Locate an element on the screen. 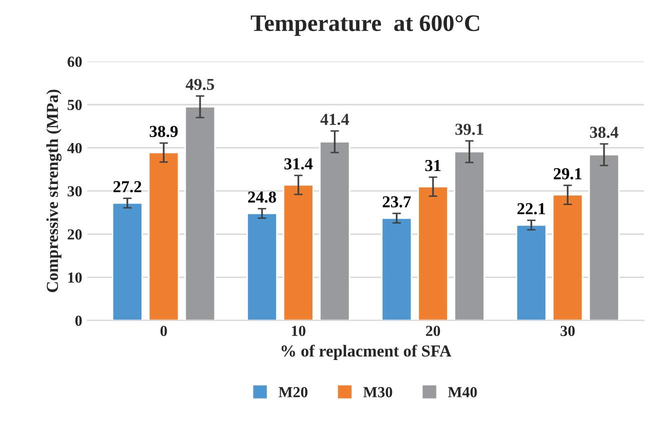 Image resolution: width=671 pixels, height=439 pixels. y-tick-label: 60 is located at coordinates (75, 61).